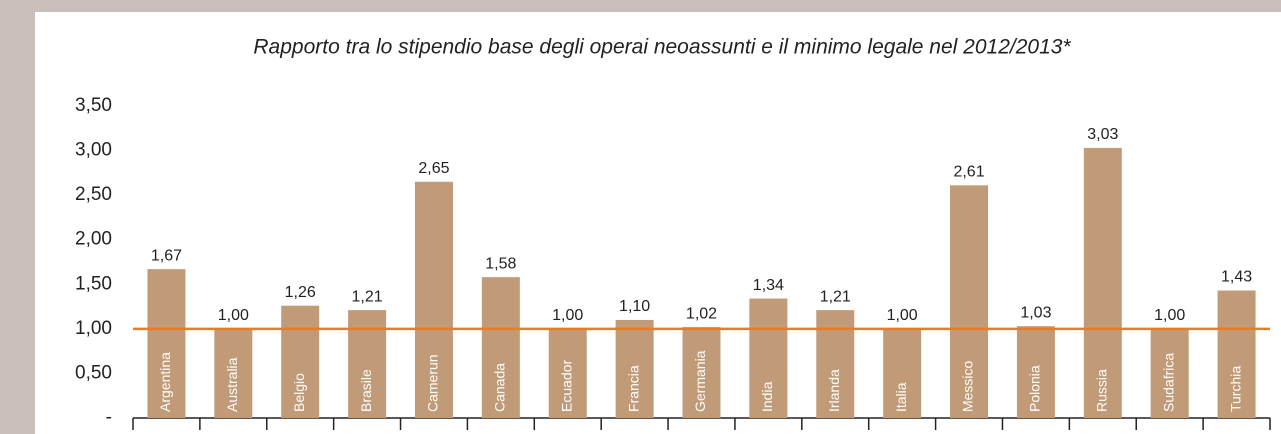 This screenshot has width=1281, height=434. What do you see at coordinates (700, 381) in the screenshot?
I see `x-tick-label: Germania` at bounding box center [700, 381].